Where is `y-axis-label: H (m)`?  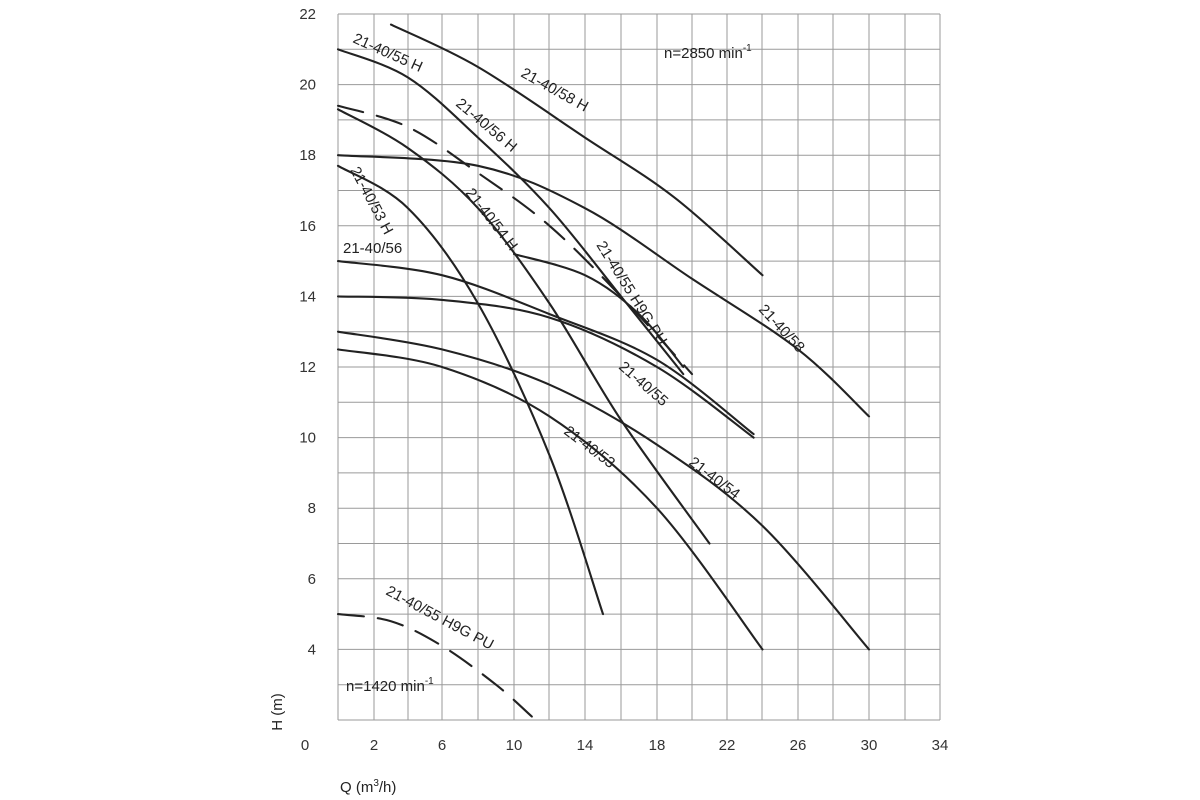 y-axis-label: H (m) is located at coordinates (277, 712).